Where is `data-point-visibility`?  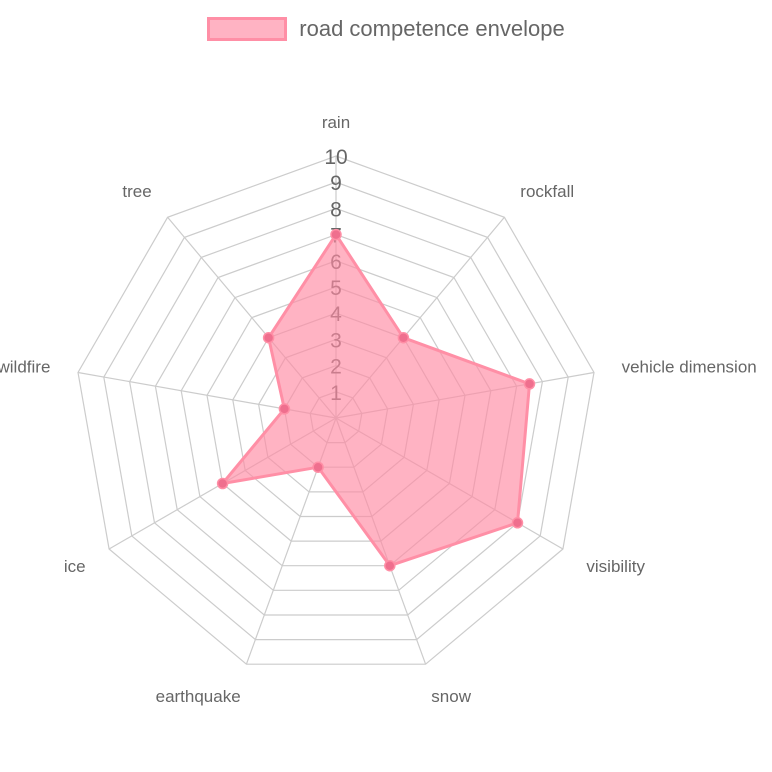
data-point-visibility is located at coordinates (517, 523).